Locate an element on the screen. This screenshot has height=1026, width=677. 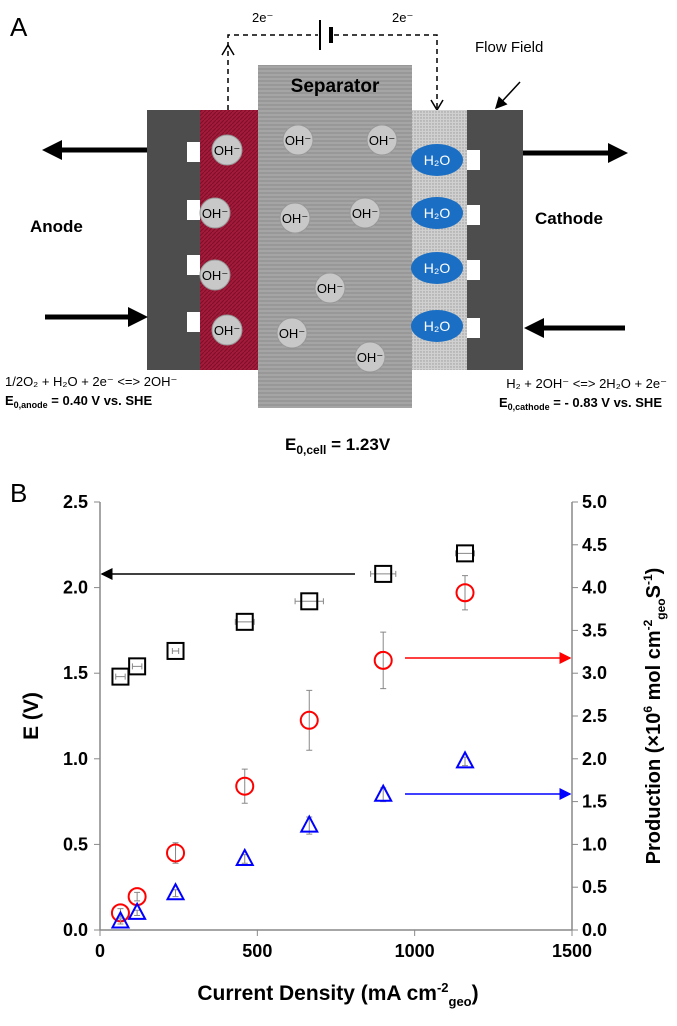
panel-label: A is located at coordinates (19, 27).